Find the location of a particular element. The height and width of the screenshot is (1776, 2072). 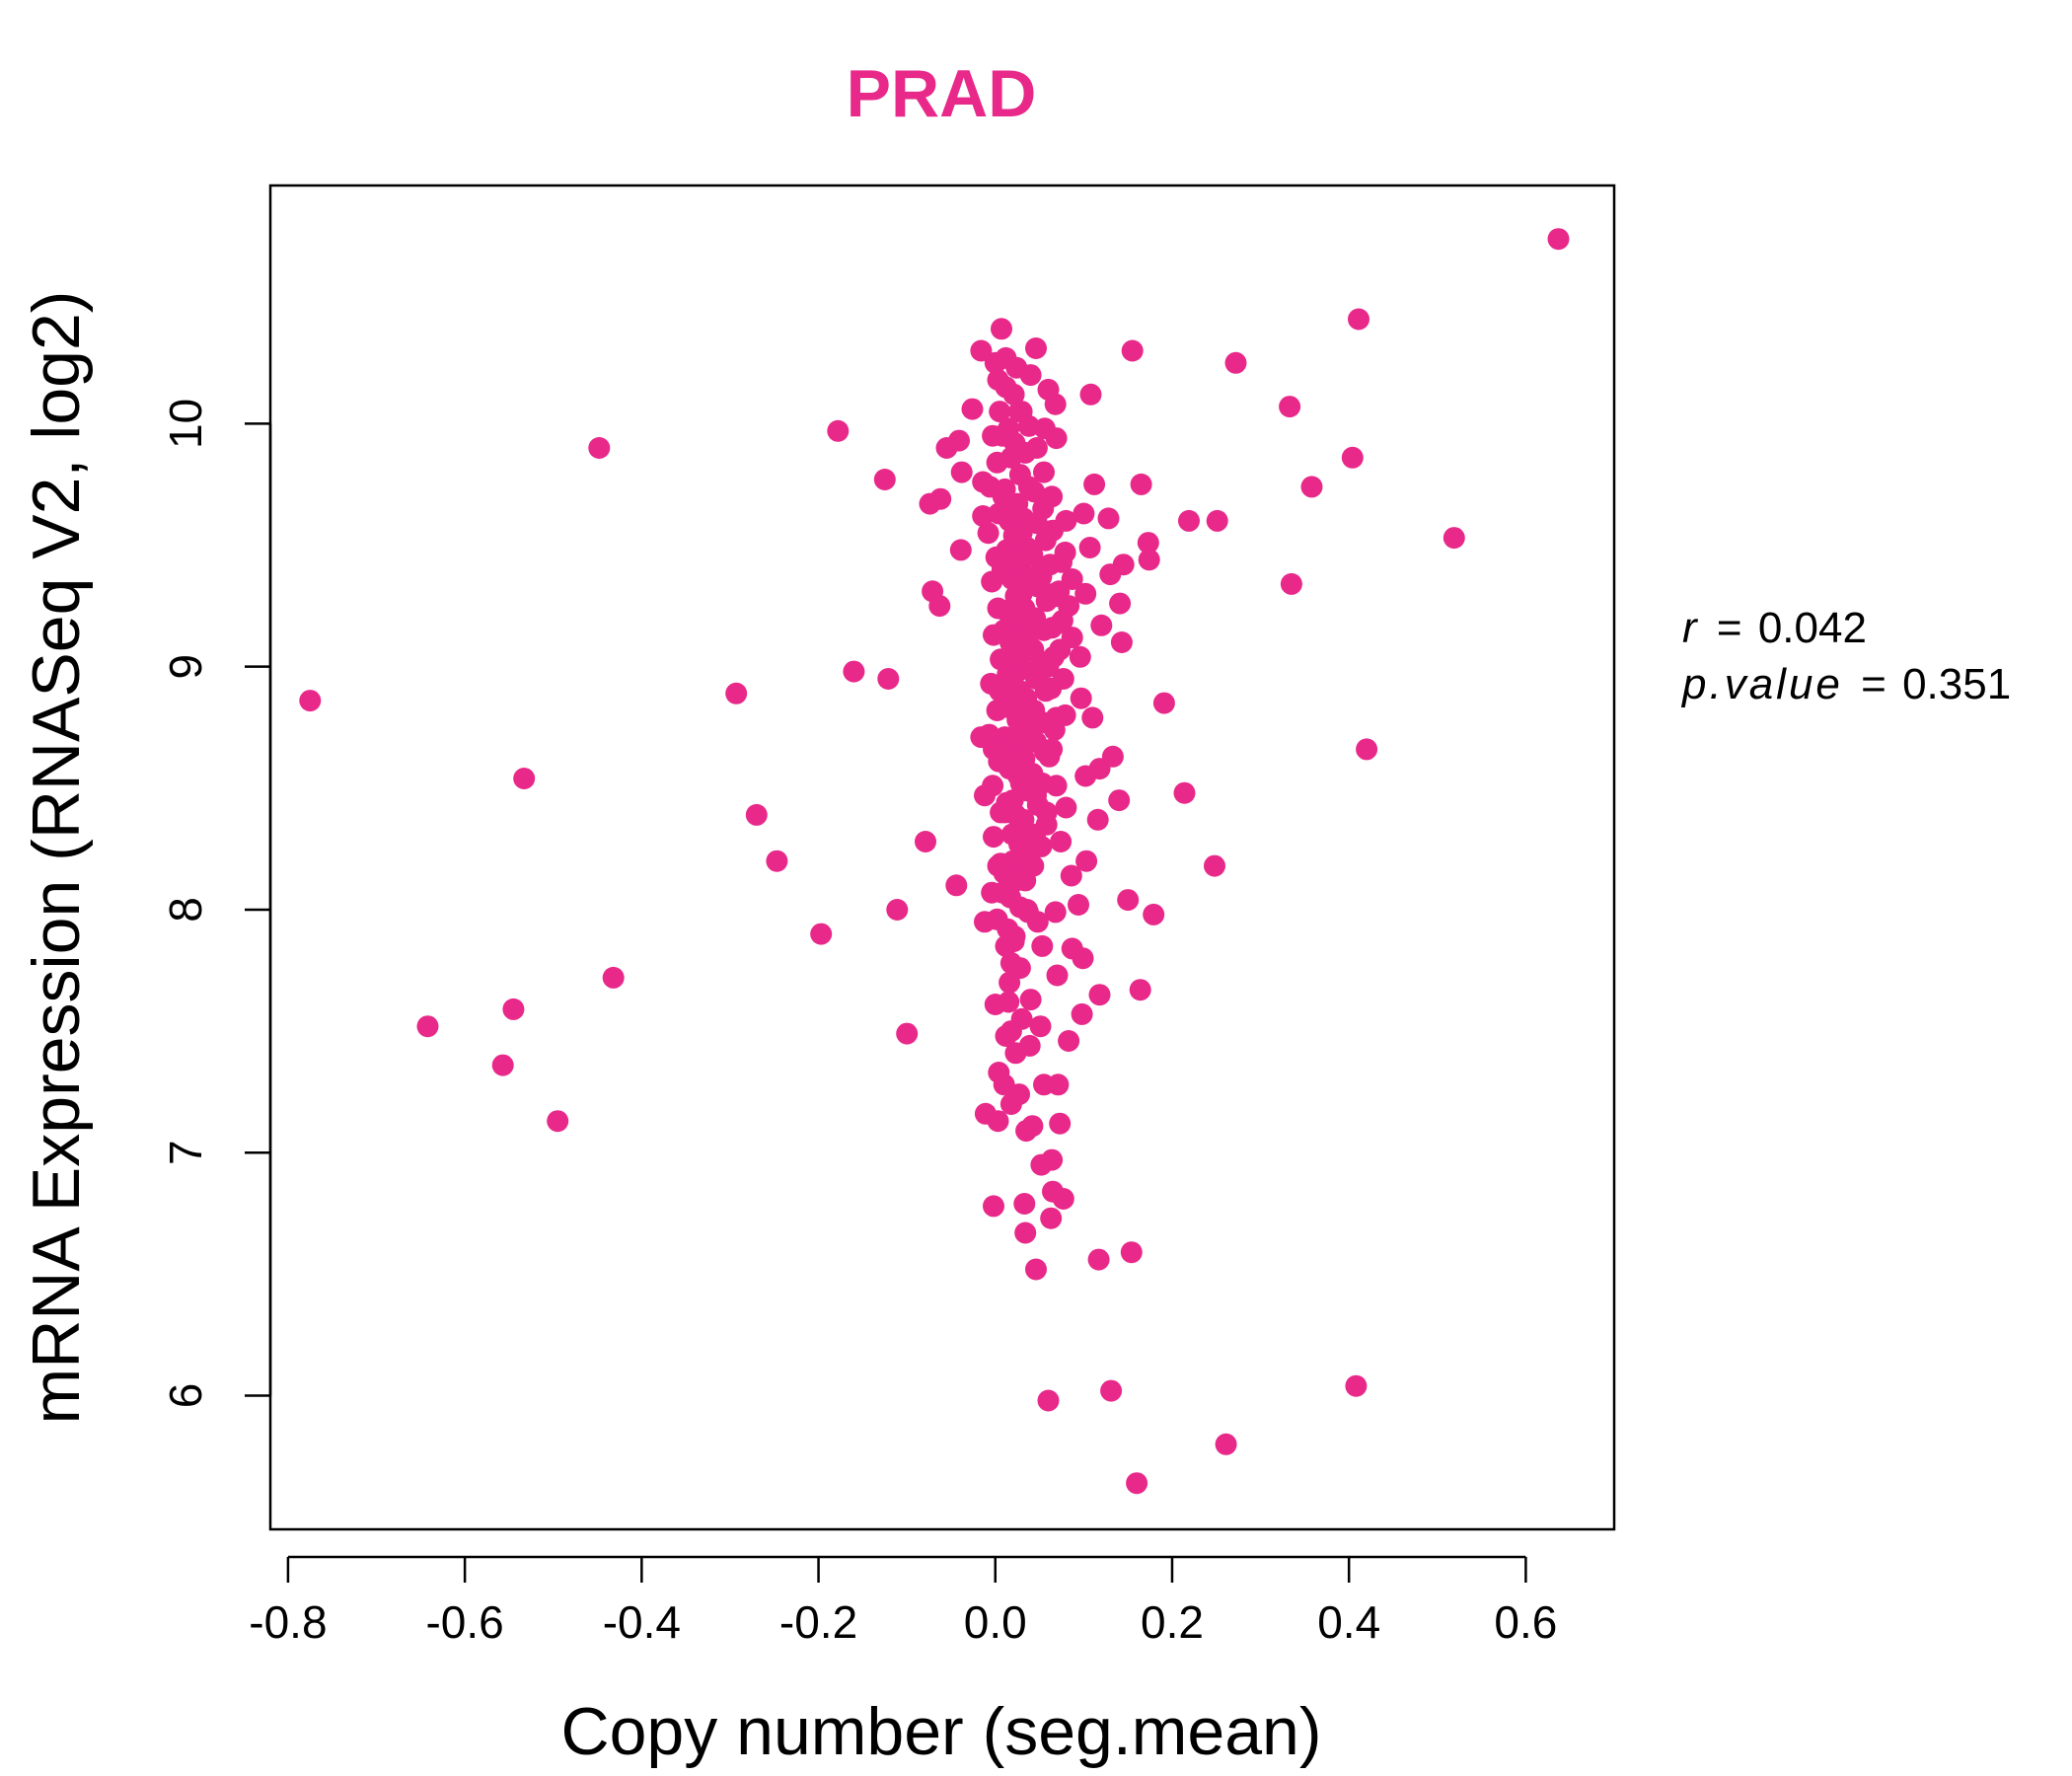

x-tick-label: 0.2 is located at coordinates (1172, 1622).